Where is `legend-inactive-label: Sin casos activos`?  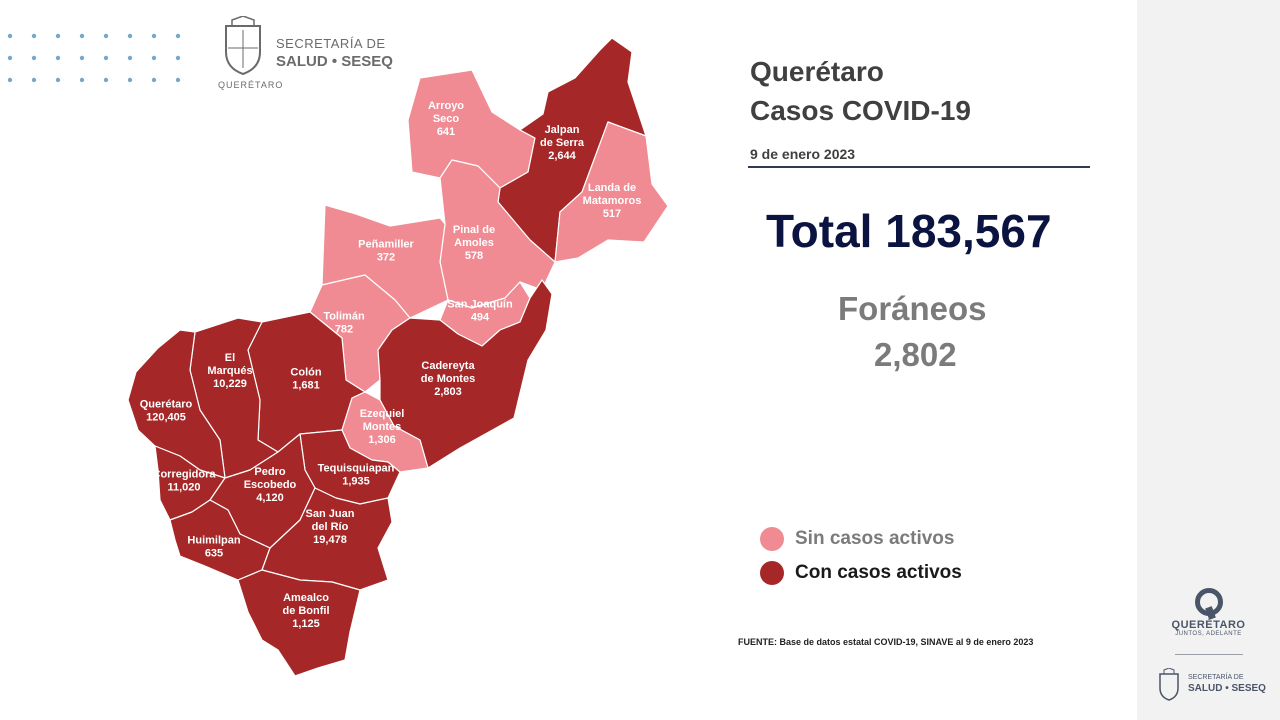 legend-inactive-label: Sin casos activos is located at coordinates (875, 538).